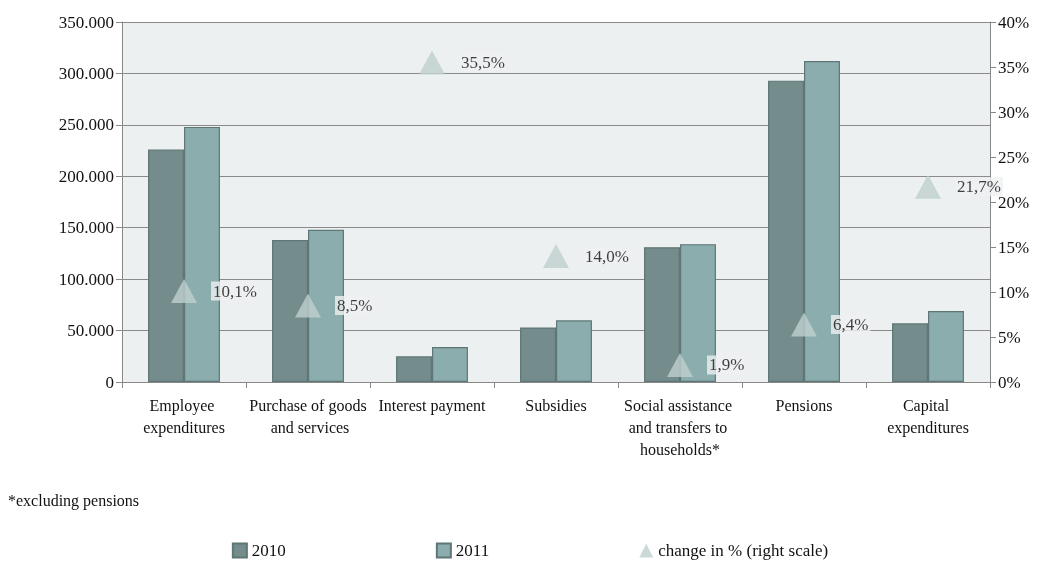 Image resolution: width=1060 pixels, height=568 pixels. Describe the element at coordinates (743, 550) in the screenshot. I see `legend-label: change in % (right scale)` at that location.